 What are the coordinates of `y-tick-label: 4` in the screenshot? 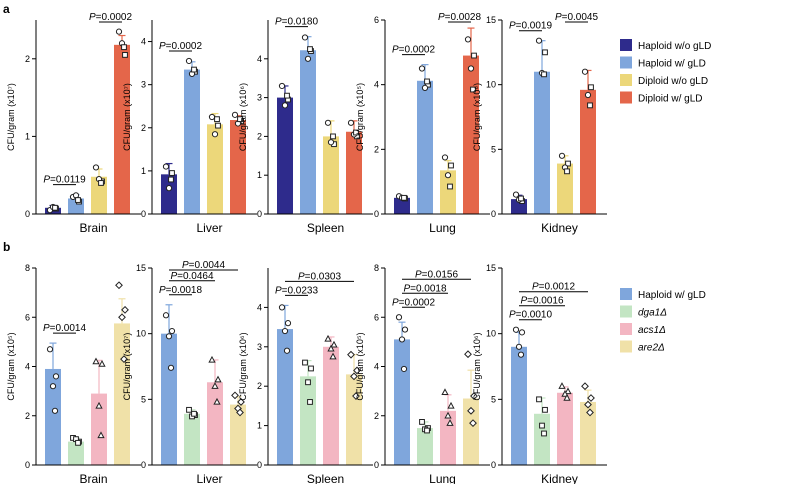 It's located at (376, 367).